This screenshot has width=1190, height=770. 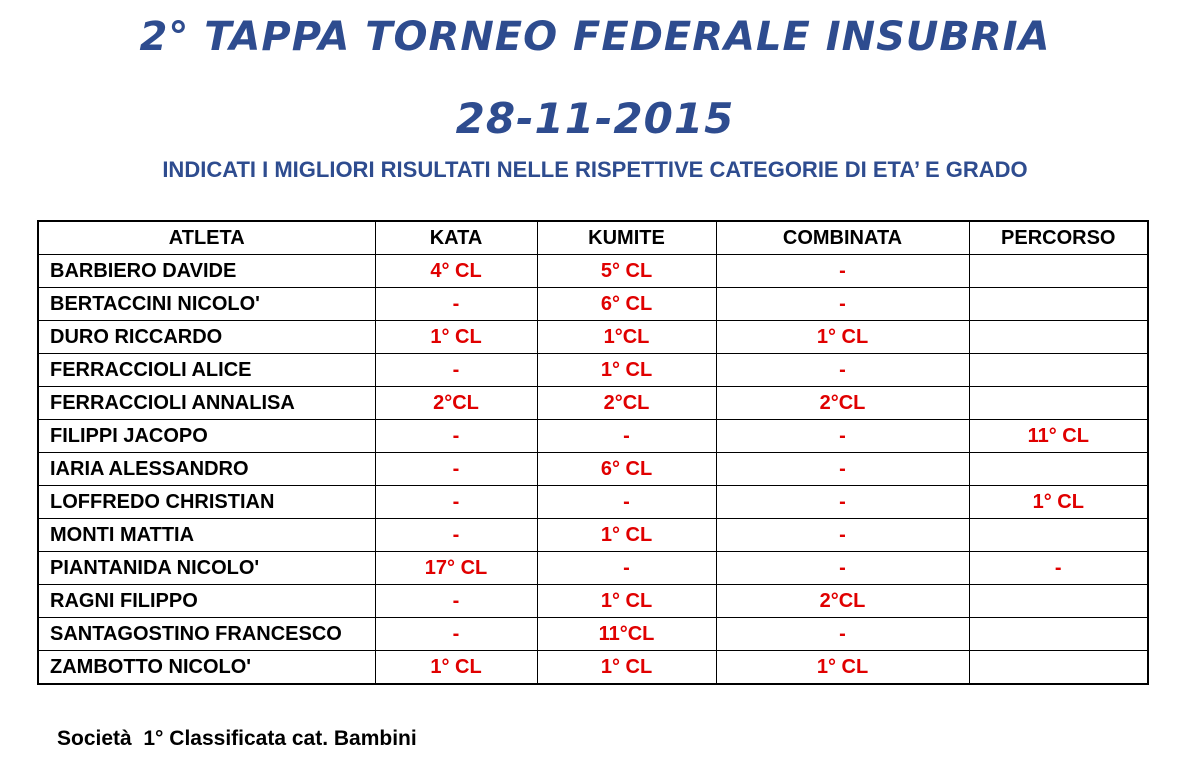 What do you see at coordinates (595, 37) in the screenshot?
I see `page-title: 2° TAPPA TORNEO FEDERALE INSUBRIA` at bounding box center [595, 37].